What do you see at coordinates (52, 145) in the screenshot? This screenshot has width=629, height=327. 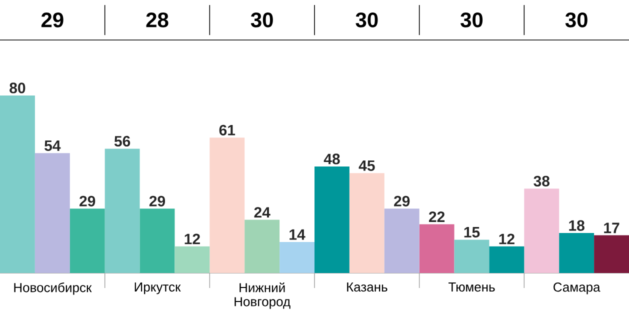 I see `data-label: 54` at bounding box center [52, 145].